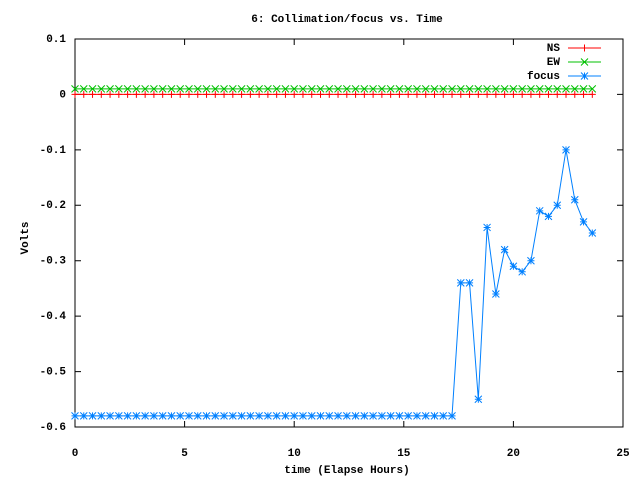 The image size is (640, 480). What do you see at coordinates (294, 454) in the screenshot?
I see `x-tick-label: 10` at bounding box center [294, 454].